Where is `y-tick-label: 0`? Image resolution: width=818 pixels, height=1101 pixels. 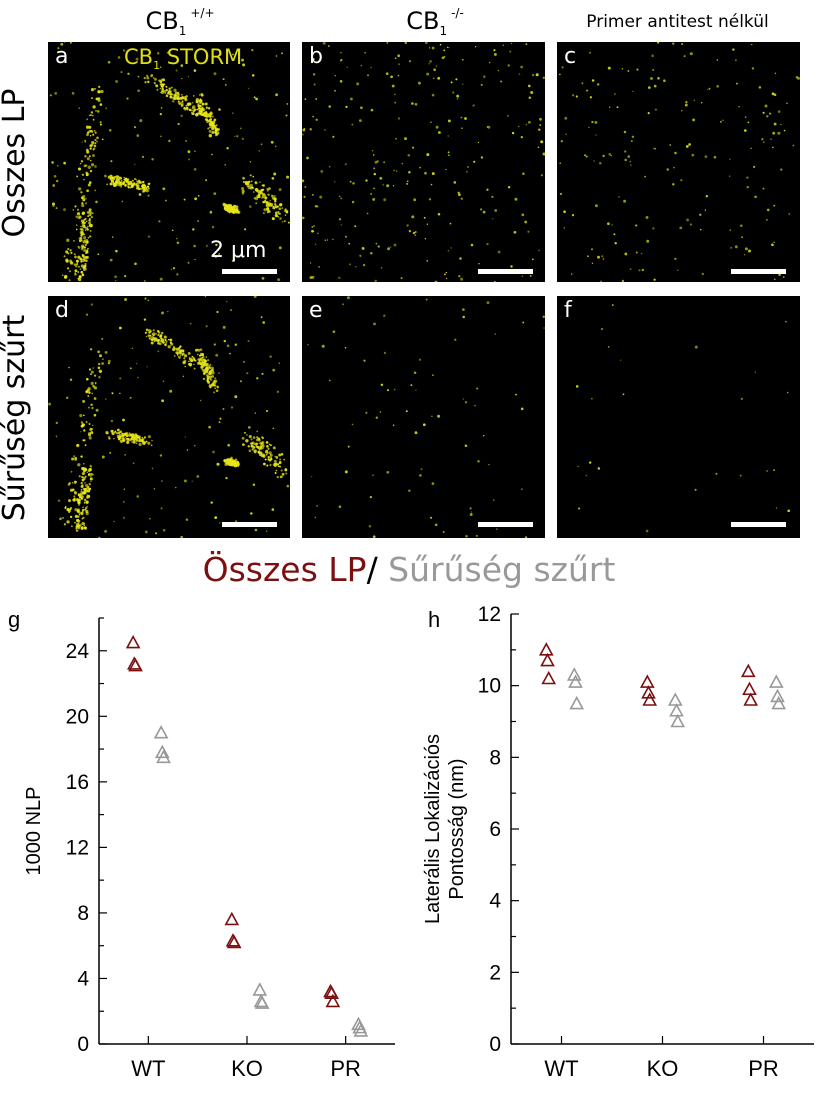 y-tick-label: 0 is located at coordinates (83, 1044).